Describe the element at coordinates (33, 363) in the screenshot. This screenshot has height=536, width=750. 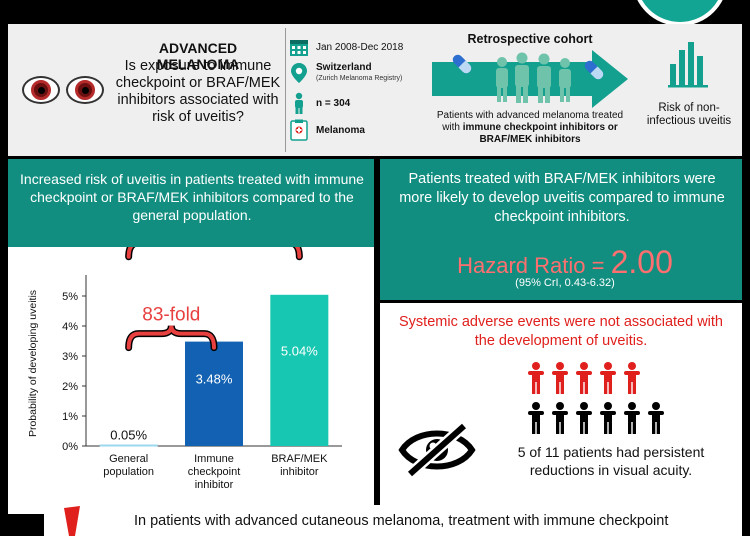
I see `y-axis-label: Probability of developing uveitis` at that location.